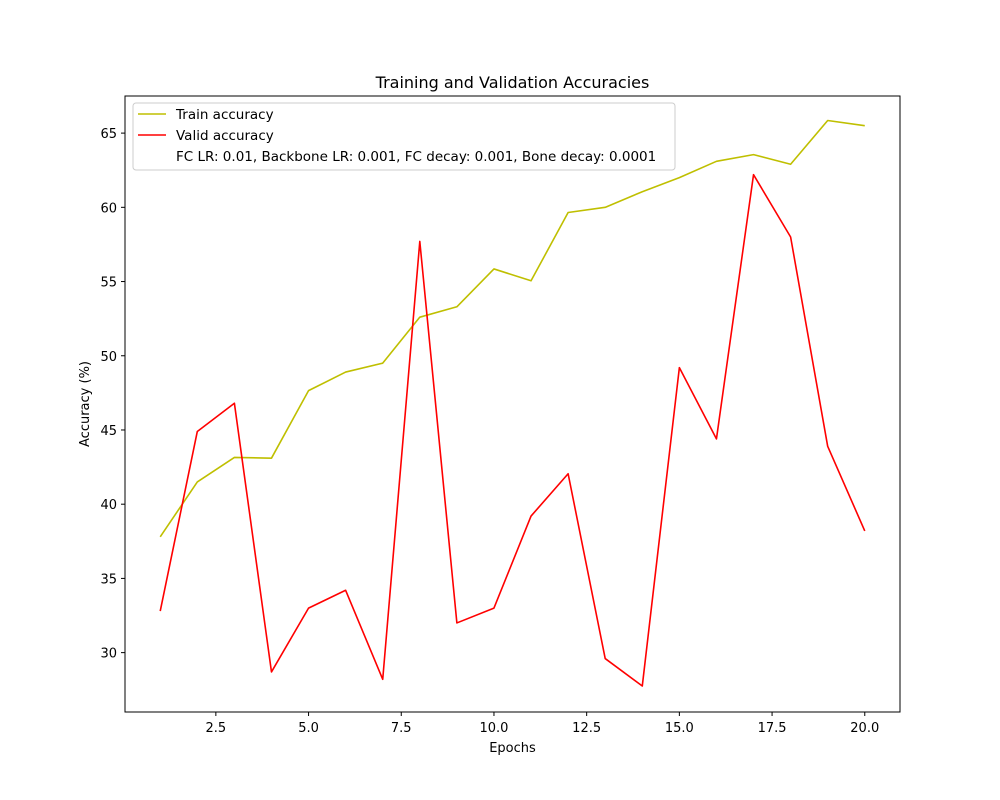 The image size is (1000, 800). Describe the element at coordinates (112, 394) in the screenshot. I see `y-axis-ticks: 30 35 40 45 50 55 60 65` at that location.